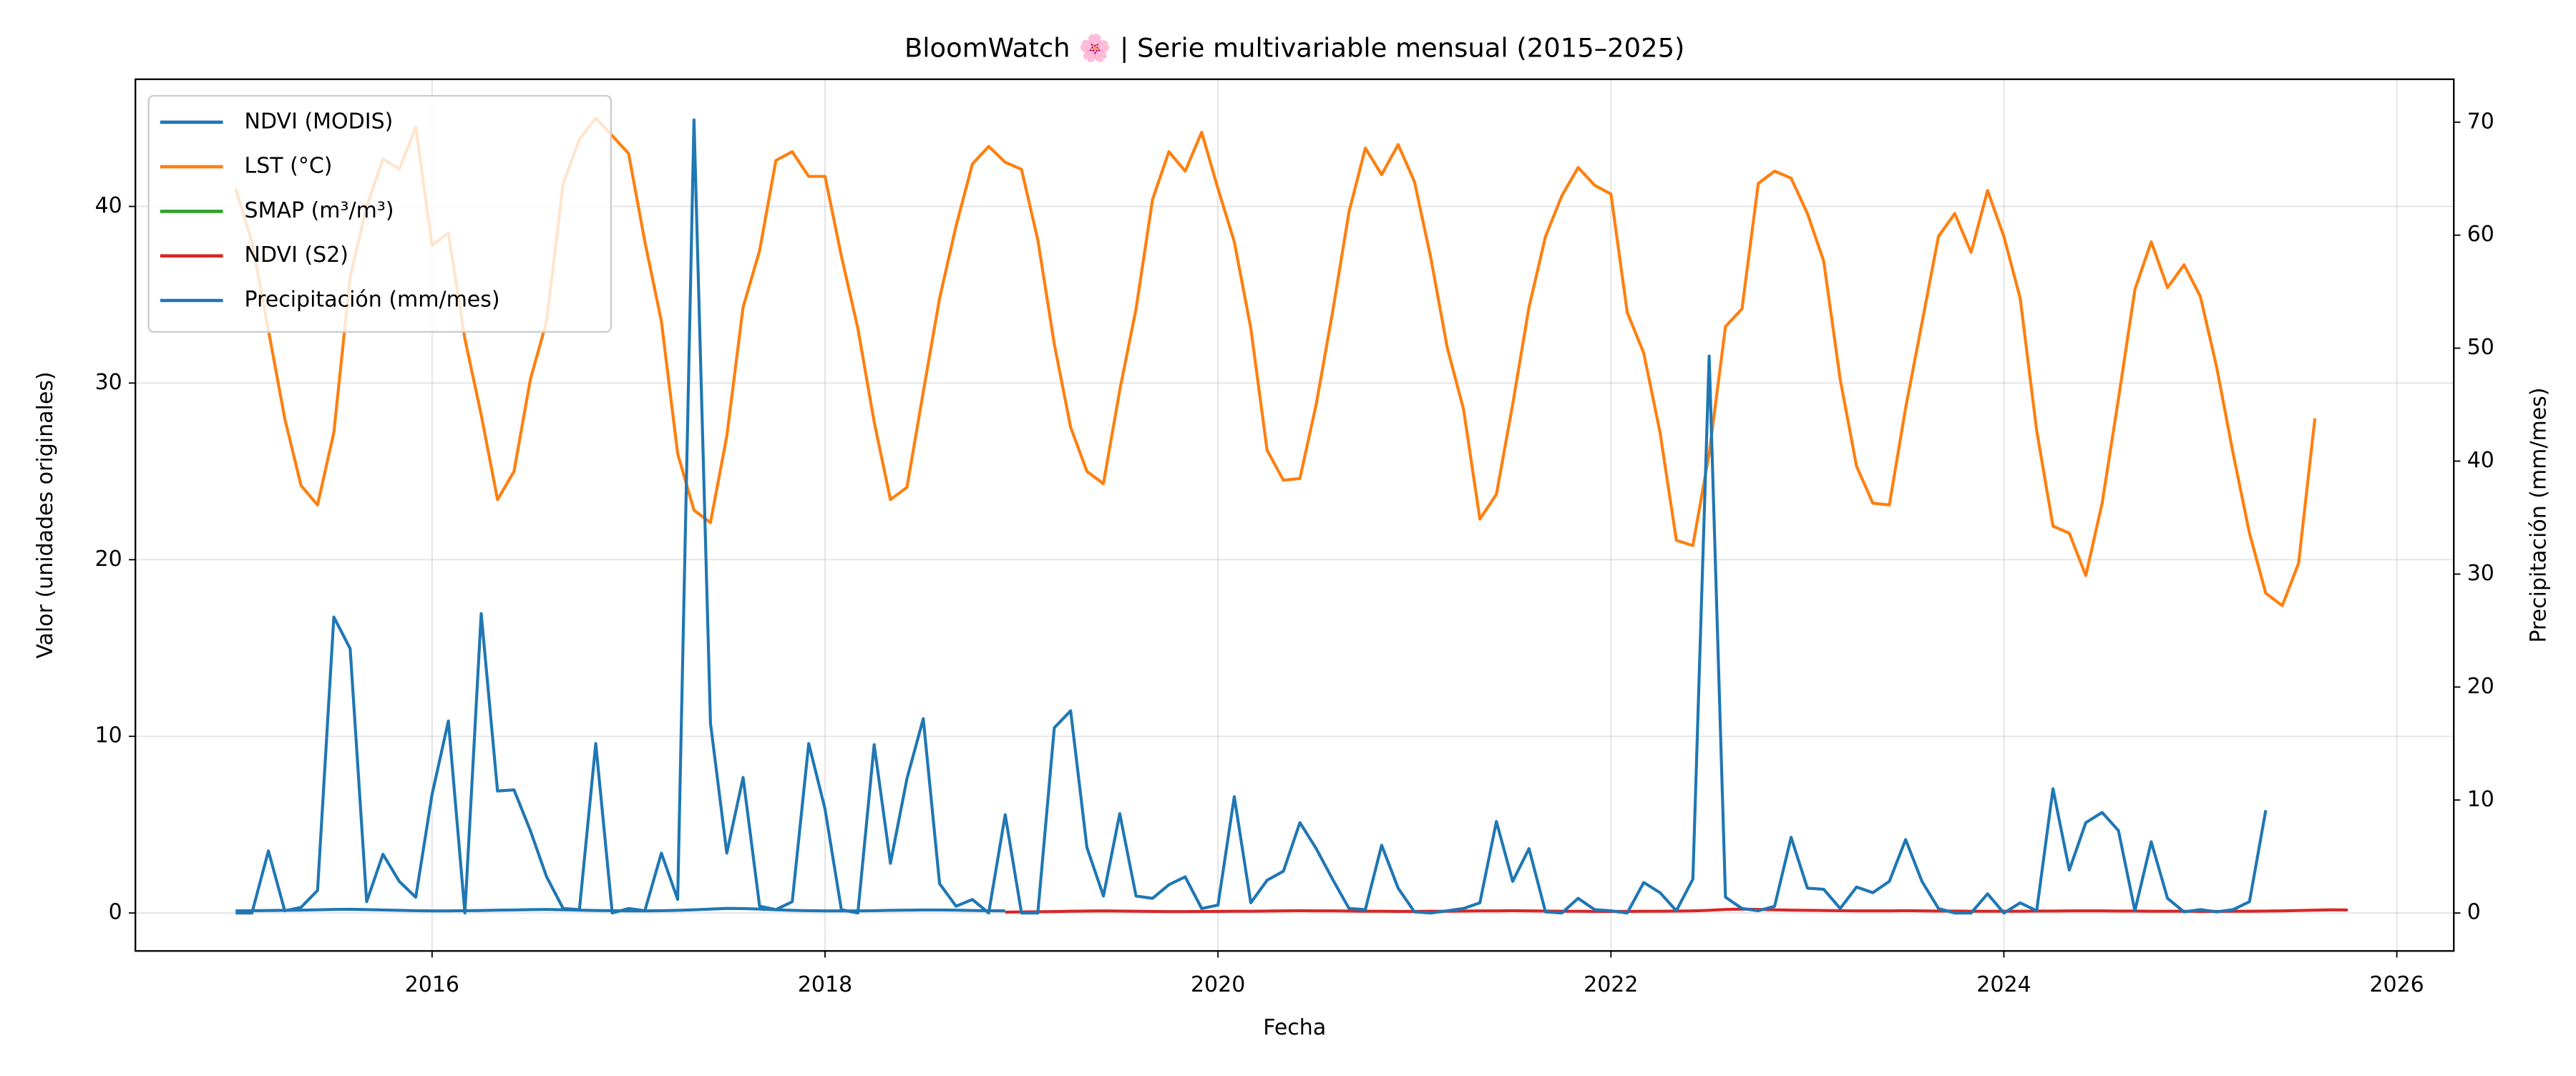  I want to click on legend-label: LST (°C), so click(289, 166).